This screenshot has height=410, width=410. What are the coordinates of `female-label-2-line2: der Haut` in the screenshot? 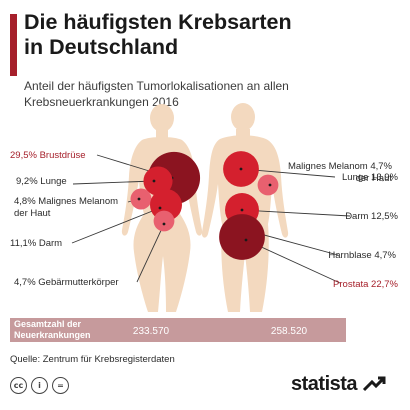 It's located at (32, 213).